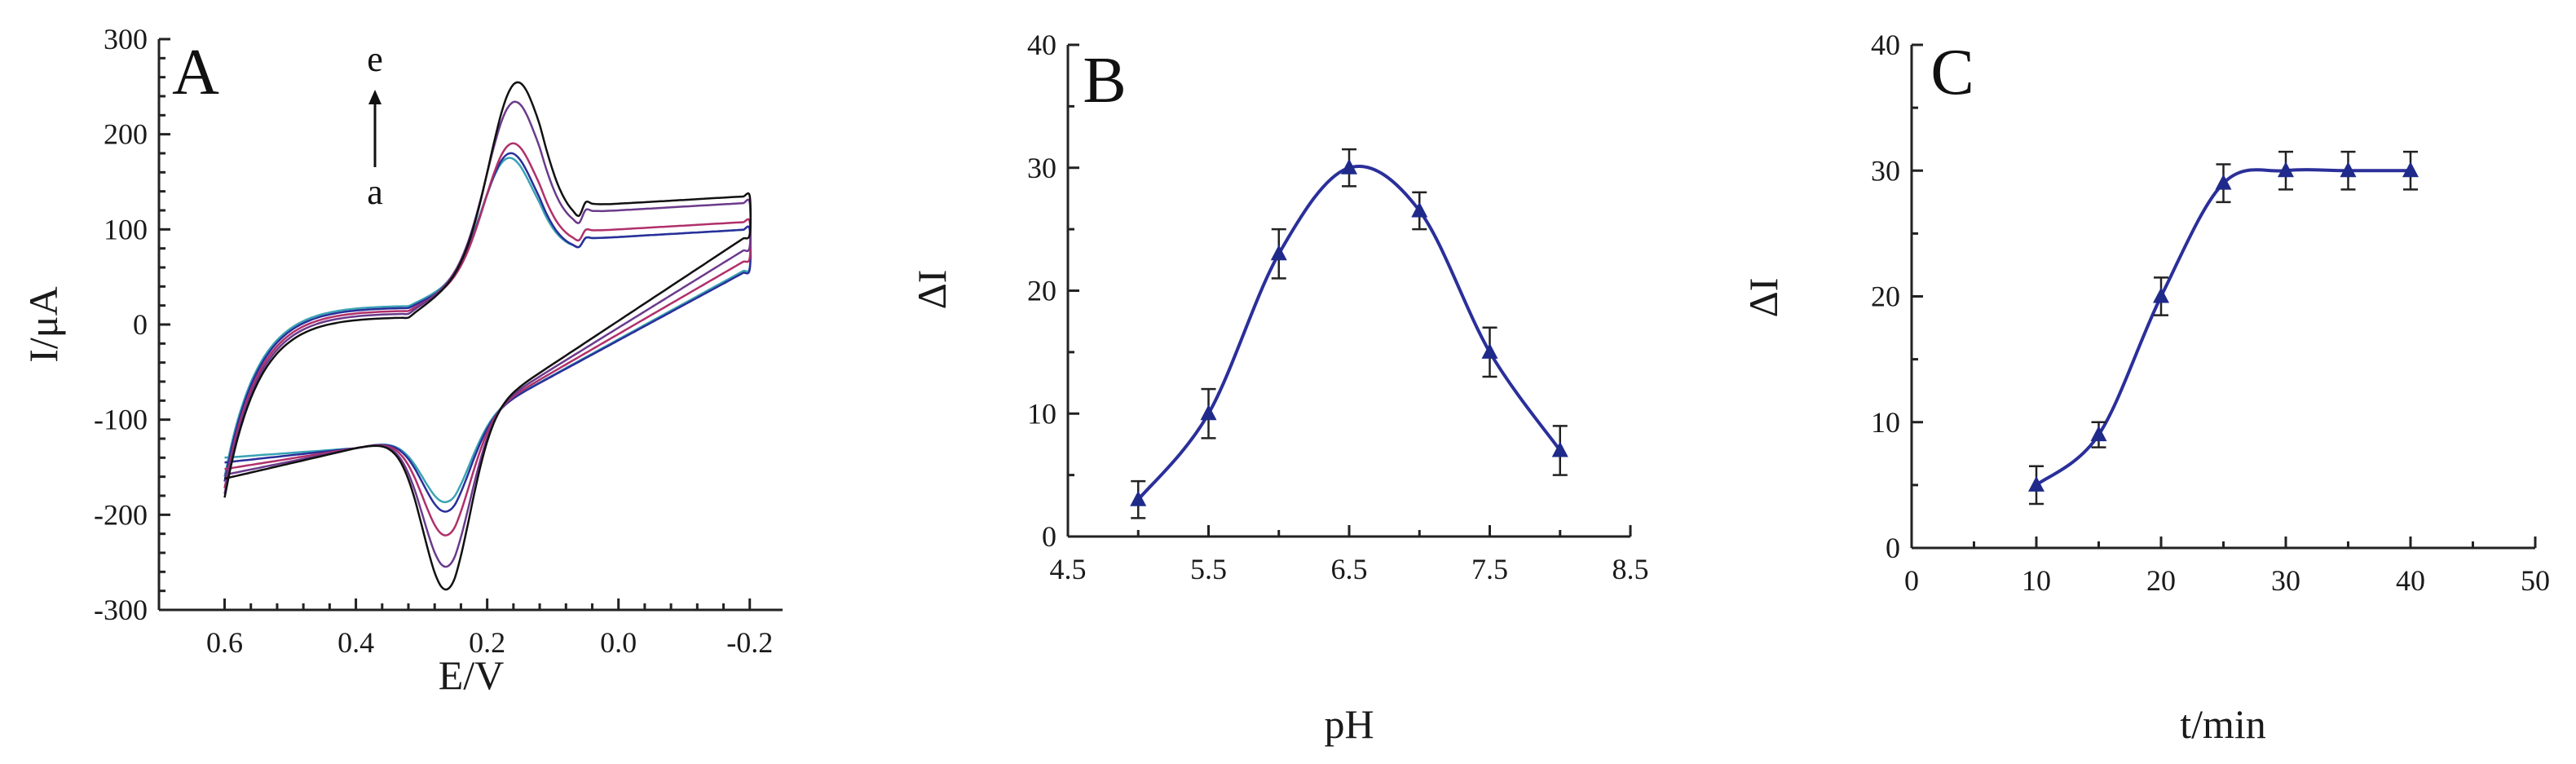 The height and width of the screenshot is (764, 2576). I want to click on x-axis-title: t/min, so click(2223, 724).